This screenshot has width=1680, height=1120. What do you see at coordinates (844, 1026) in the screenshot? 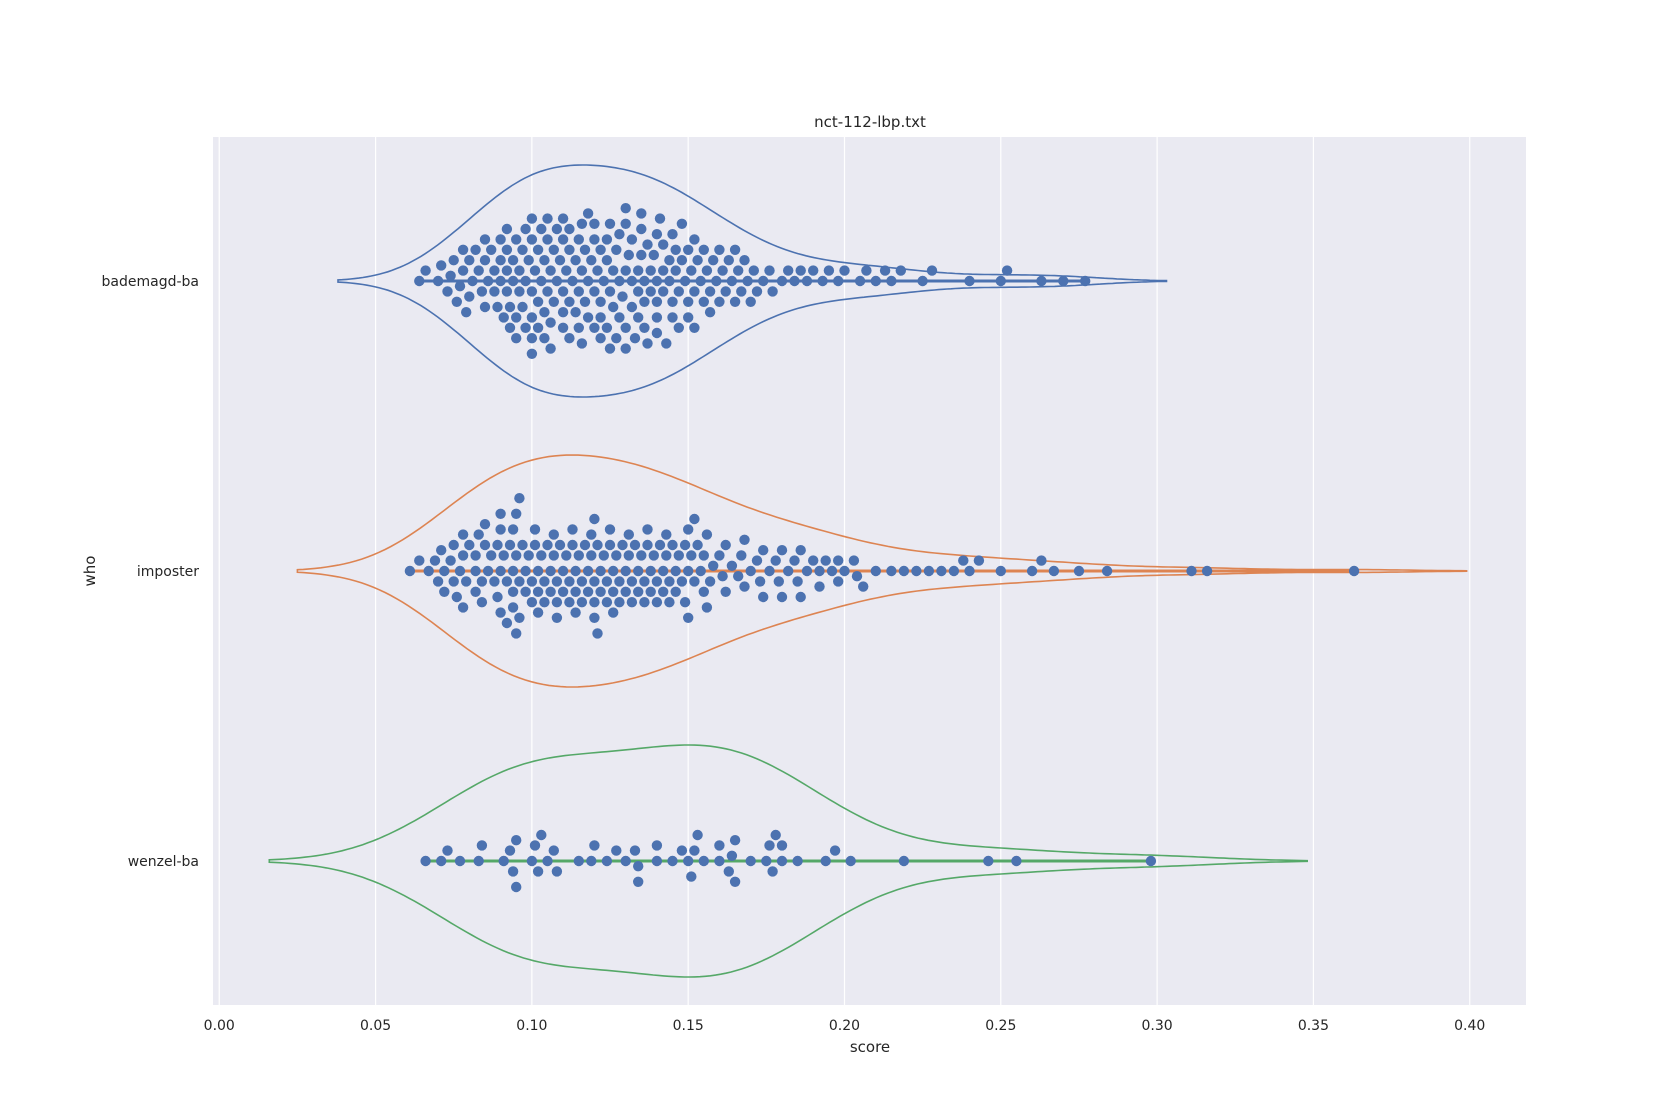
I see `x-tick-label: 0.20` at bounding box center [844, 1026].